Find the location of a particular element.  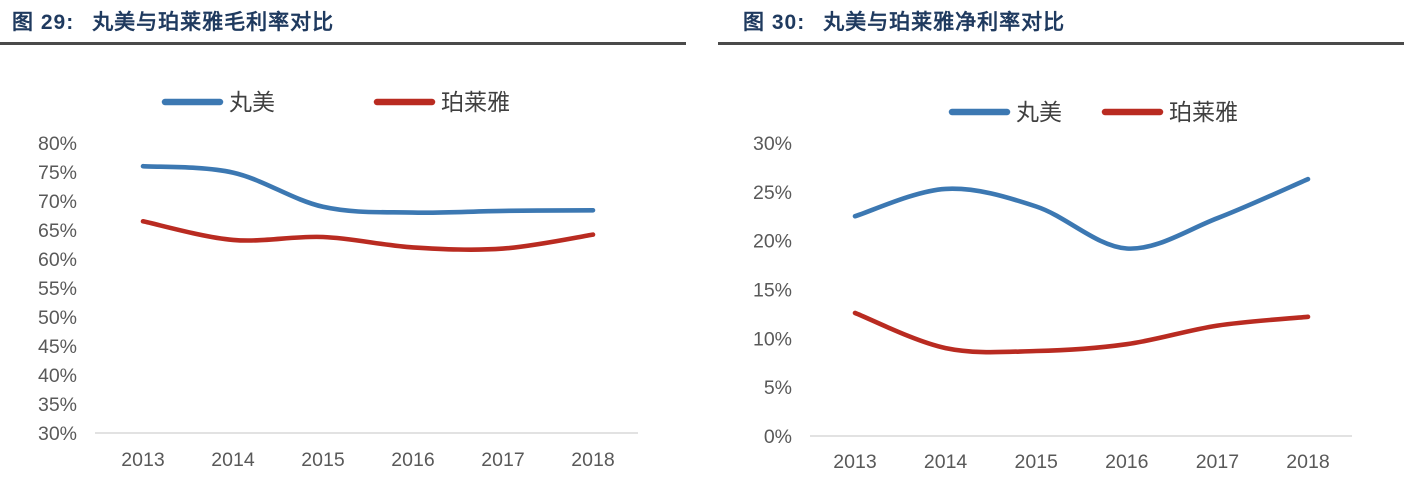

figure-30-title: 丸美与珀莱雅净利率对比 is located at coordinates (944, 22).